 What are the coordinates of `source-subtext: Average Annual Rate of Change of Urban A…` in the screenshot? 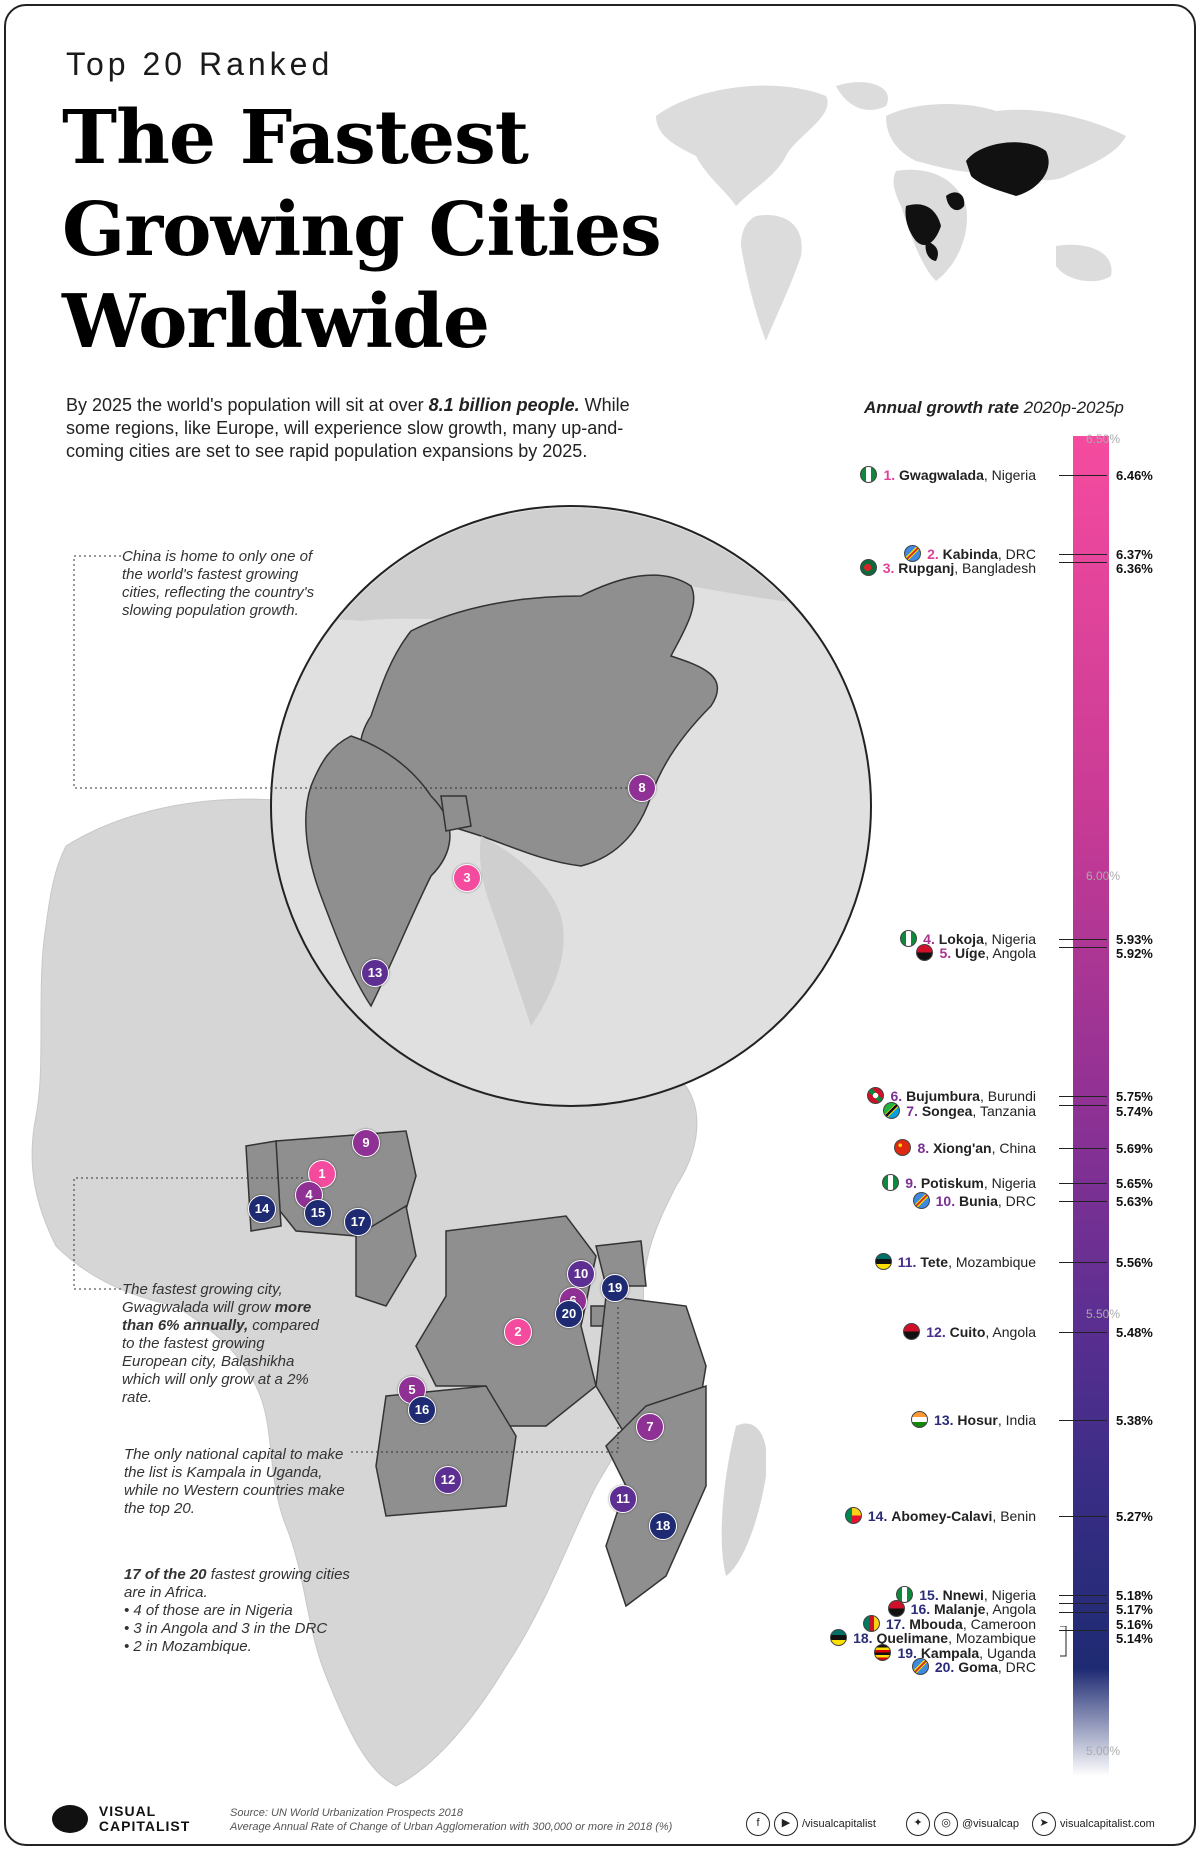 It's located at (451, 1827).